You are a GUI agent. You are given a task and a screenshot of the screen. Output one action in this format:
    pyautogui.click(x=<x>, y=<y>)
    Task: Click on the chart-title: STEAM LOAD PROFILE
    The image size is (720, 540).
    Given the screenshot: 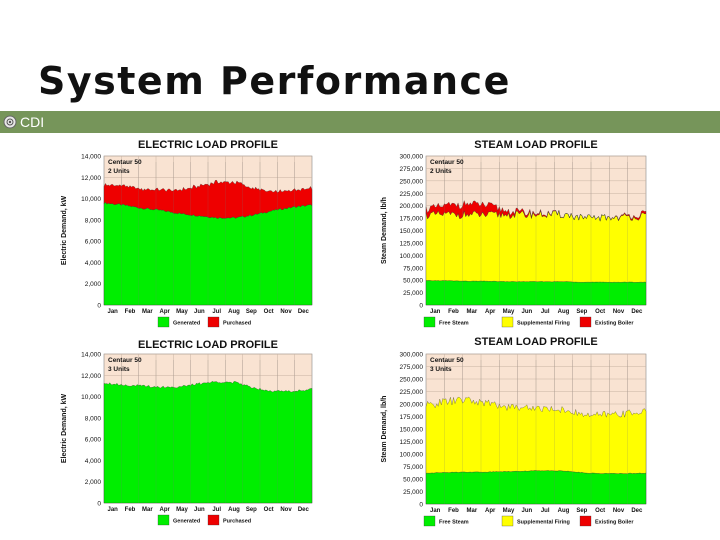 What is the action you would take?
    pyautogui.click(x=535, y=145)
    